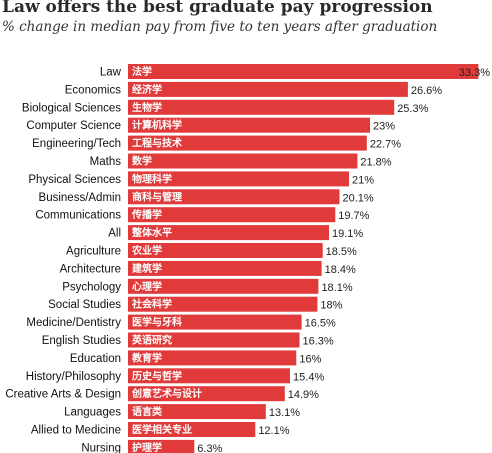 This screenshot has width=492, height=453. Describe the element at coordinates (385, 145) in the screenshot. I see `value-label: 22.7%` at that location.